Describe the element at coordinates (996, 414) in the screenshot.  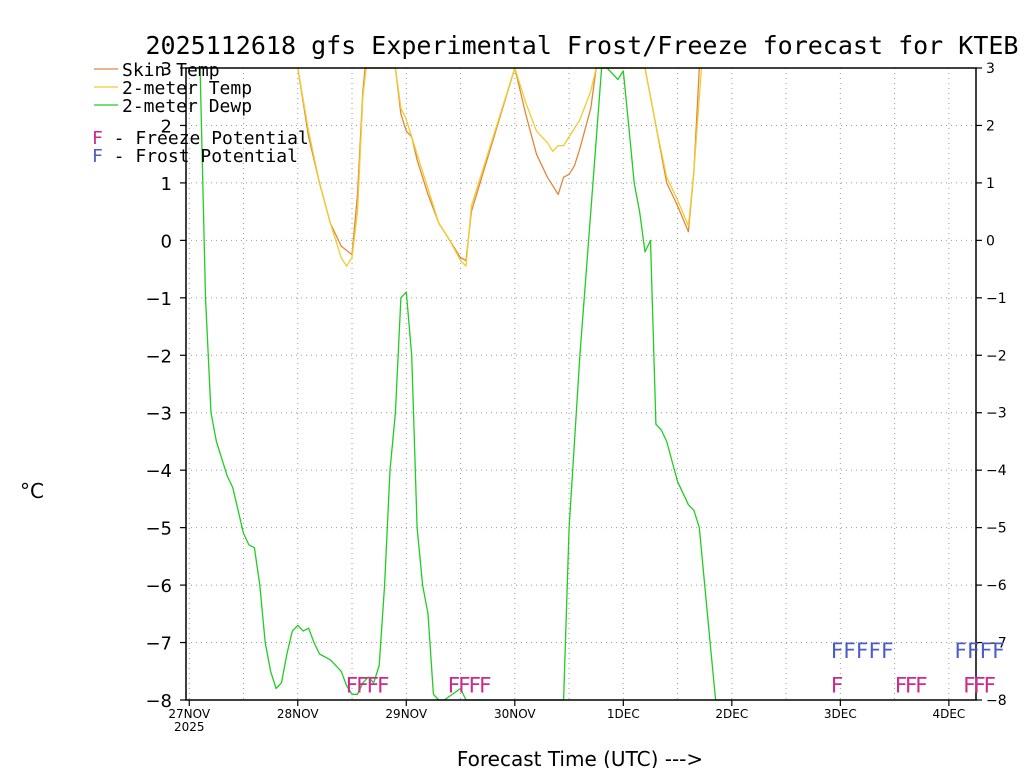
I see `y-right-tick-label: −3` at that location.